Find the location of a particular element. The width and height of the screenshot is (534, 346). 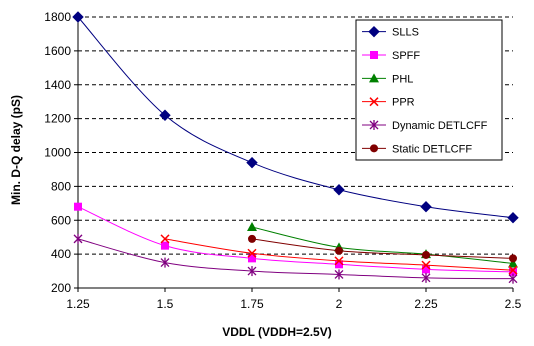

x-tick-label: 2 is located at coordinates (339, 304).